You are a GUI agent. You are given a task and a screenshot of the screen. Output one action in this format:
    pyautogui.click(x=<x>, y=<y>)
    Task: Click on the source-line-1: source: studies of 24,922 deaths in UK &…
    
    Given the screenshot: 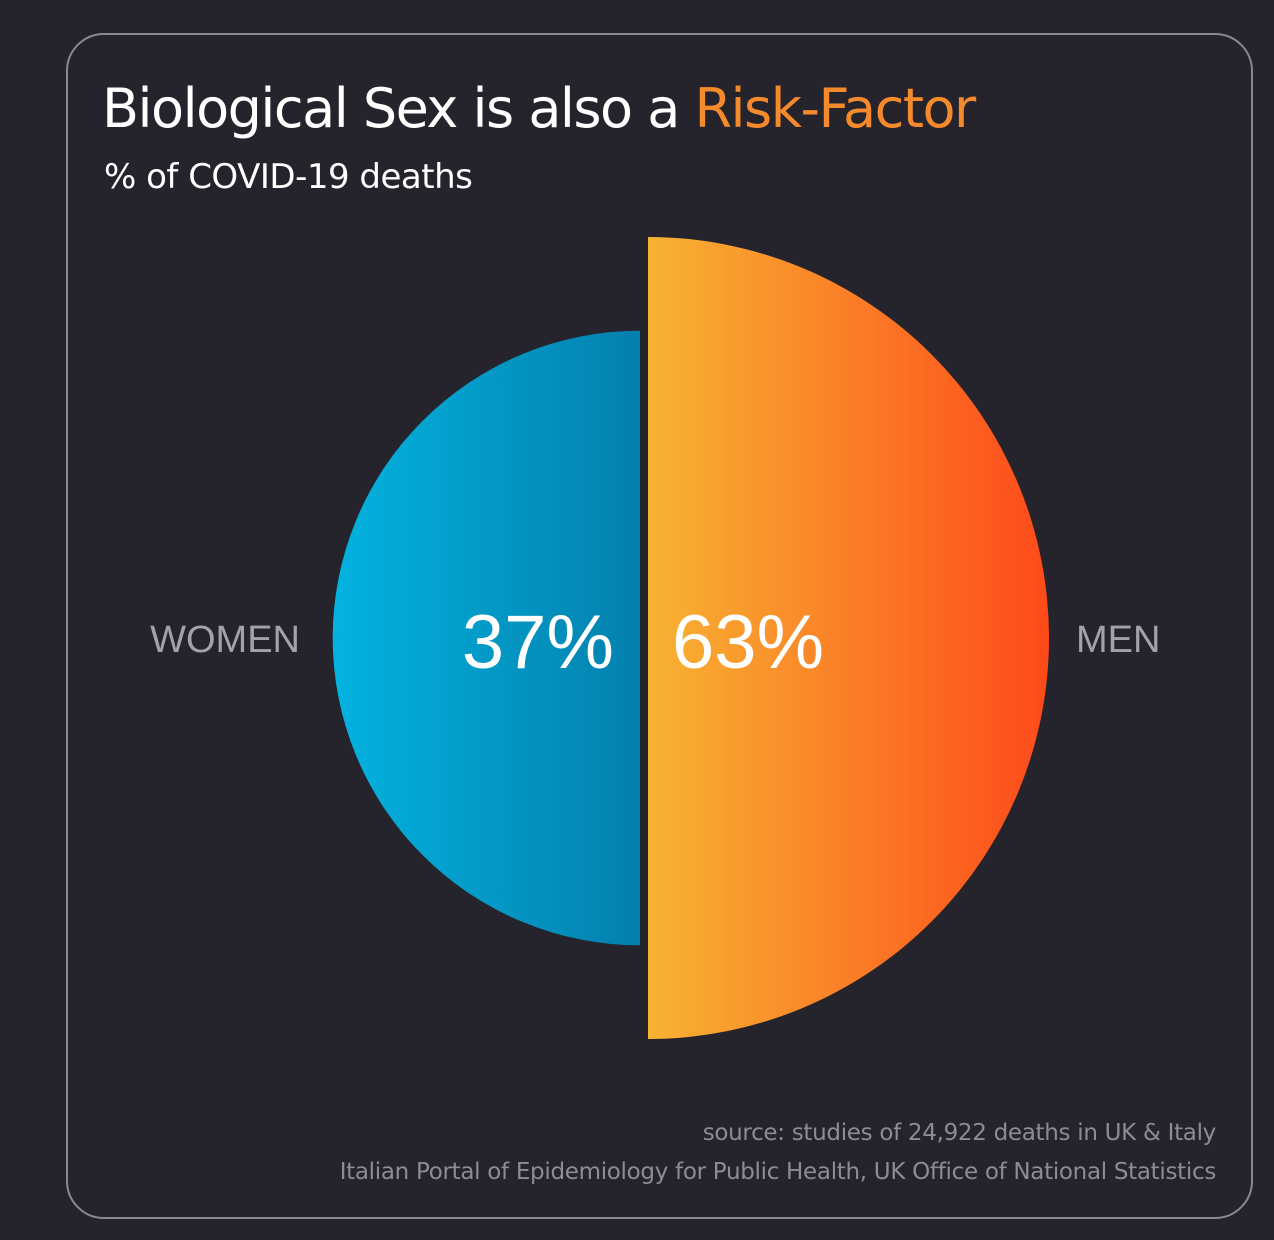 What is the action you would take?
    pyautogui.click(x=959, y=1133)
    